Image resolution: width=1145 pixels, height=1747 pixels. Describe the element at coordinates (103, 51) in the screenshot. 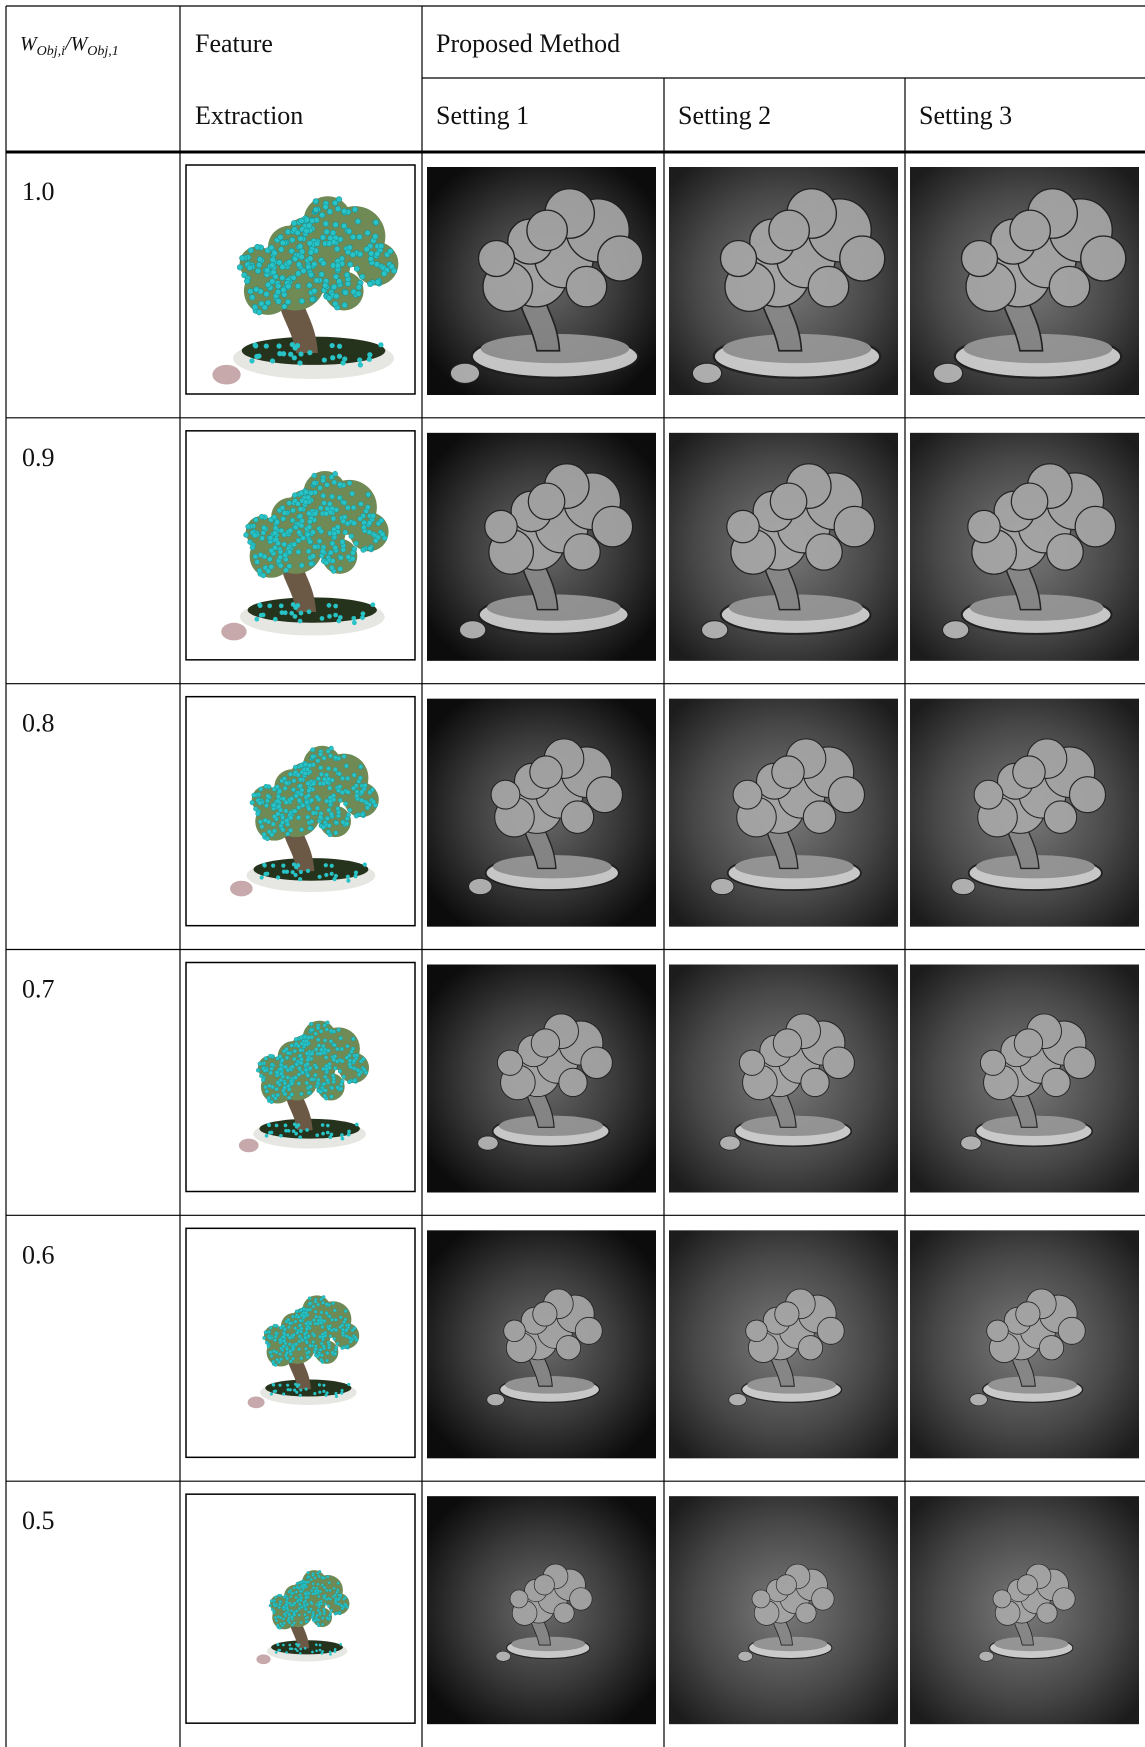

I see `ratio-part: Obj,1` at that location.